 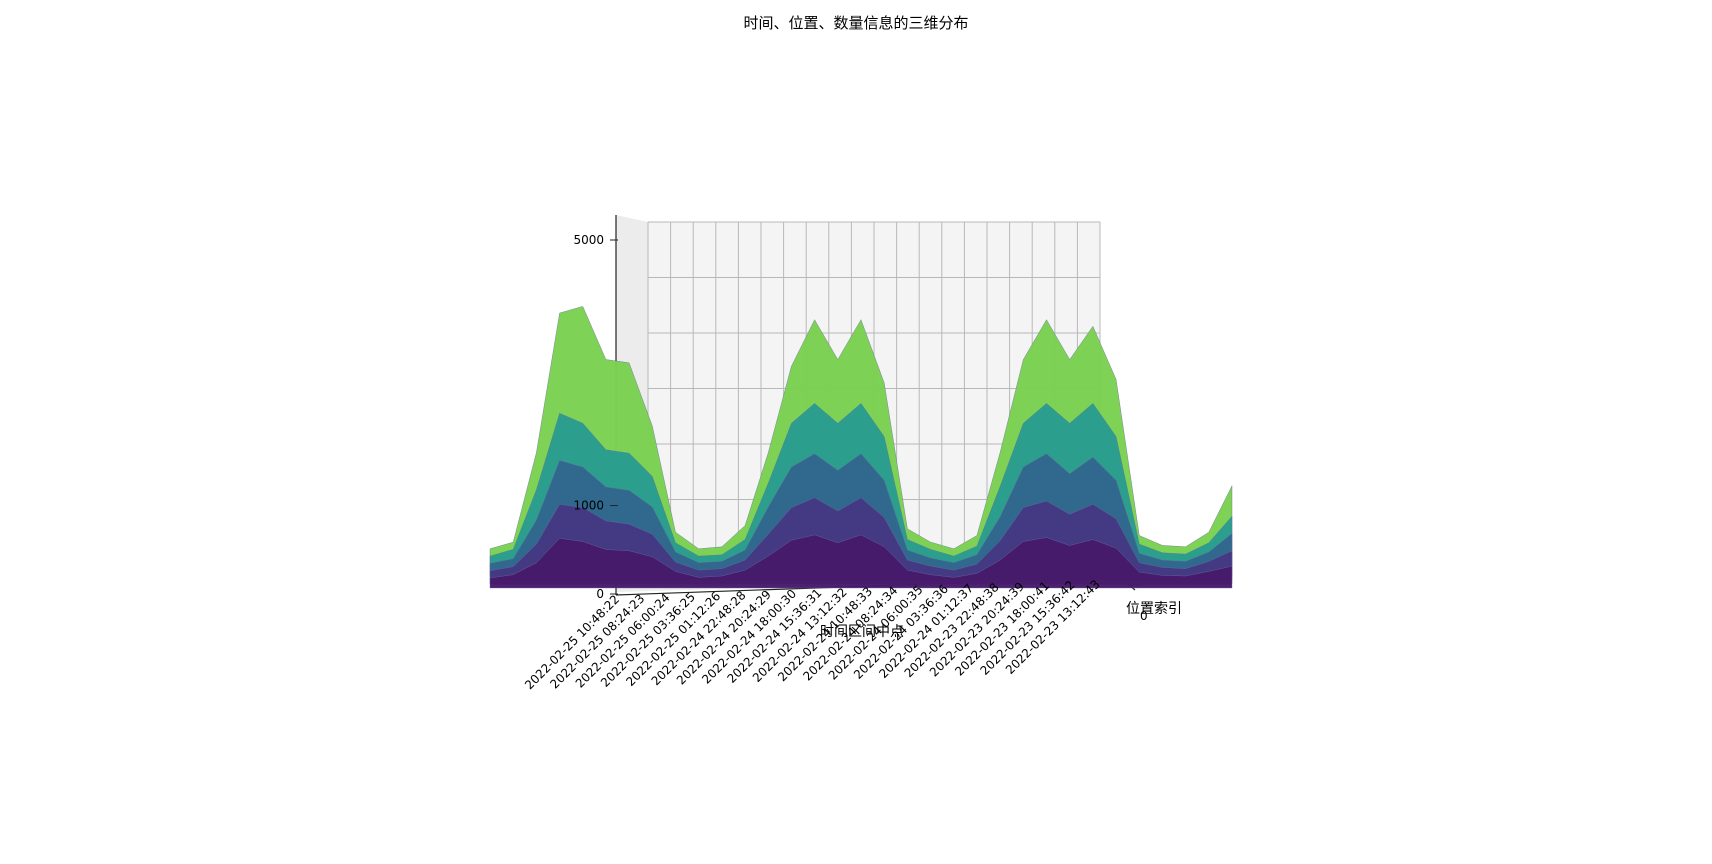 I want to click on y-tick-label: 0, so click(x=1144, y=616).